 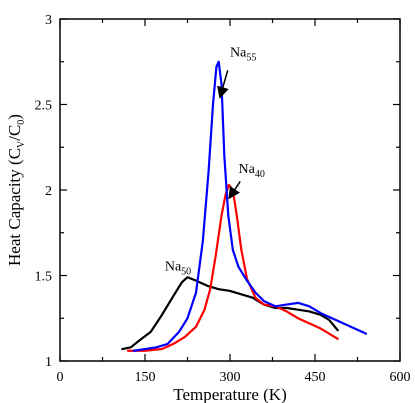 I want to click on x-tick-label: 600, so click(x=400, y=377).